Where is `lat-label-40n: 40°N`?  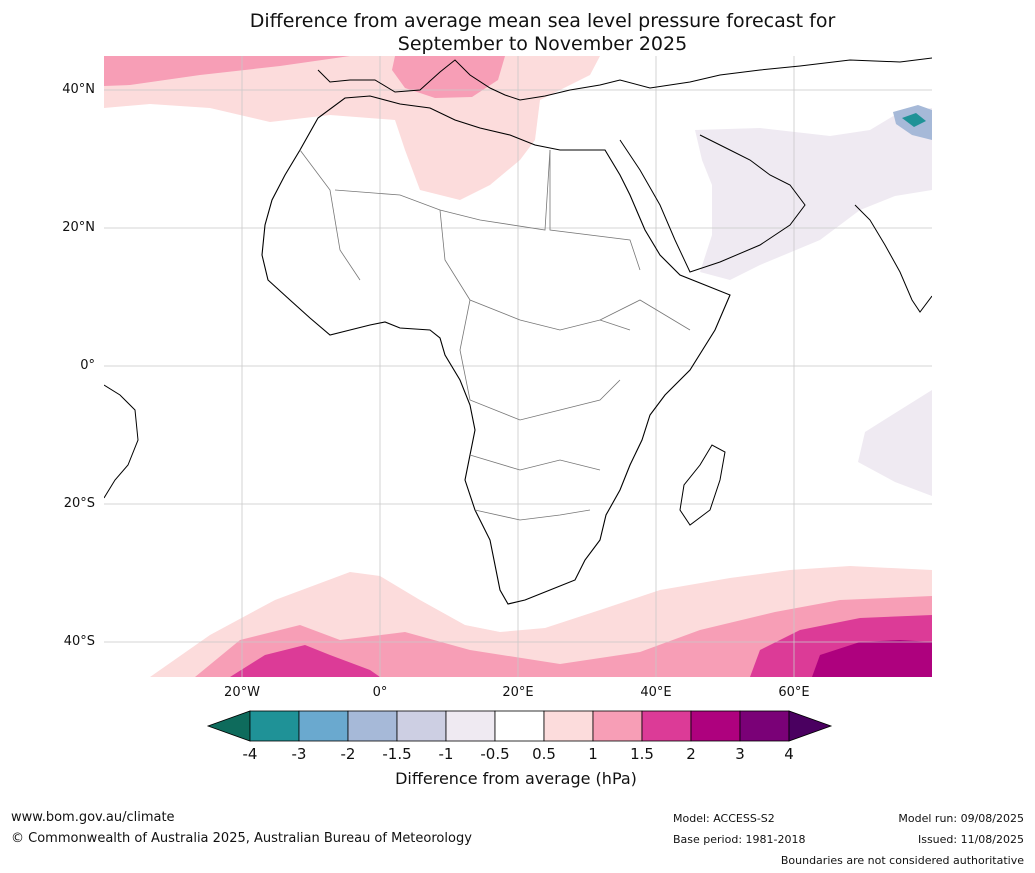 lat-label-40n: 40°N is located at coordinates (78, 89).